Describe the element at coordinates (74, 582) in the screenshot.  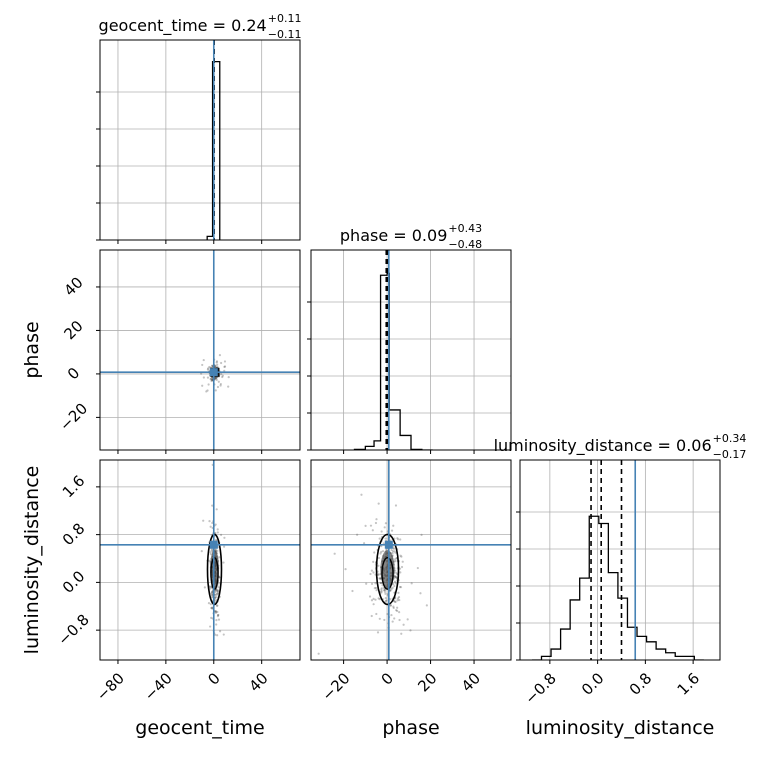
I see `y-tick-label-luminosity_distance: 0.0` at that location.